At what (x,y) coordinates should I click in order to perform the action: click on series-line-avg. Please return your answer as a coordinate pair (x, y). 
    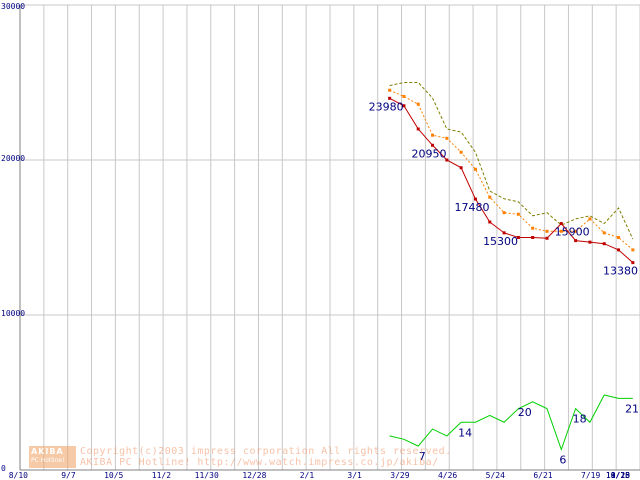
    Looking at the image, I should click on (511, 170).